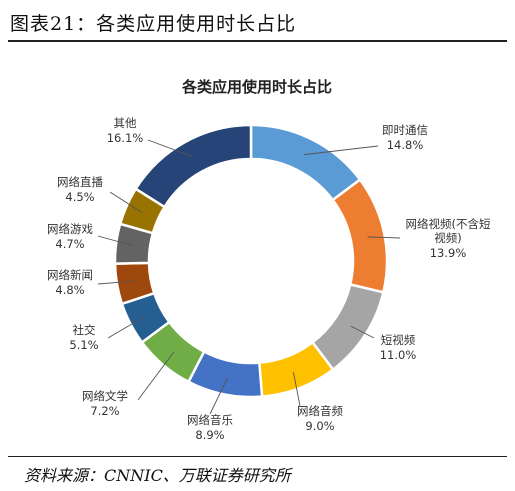  What do you see at coordinates (257, 456) in the screenshot?
I see `footer-rule` at bounding box center [257, 456].